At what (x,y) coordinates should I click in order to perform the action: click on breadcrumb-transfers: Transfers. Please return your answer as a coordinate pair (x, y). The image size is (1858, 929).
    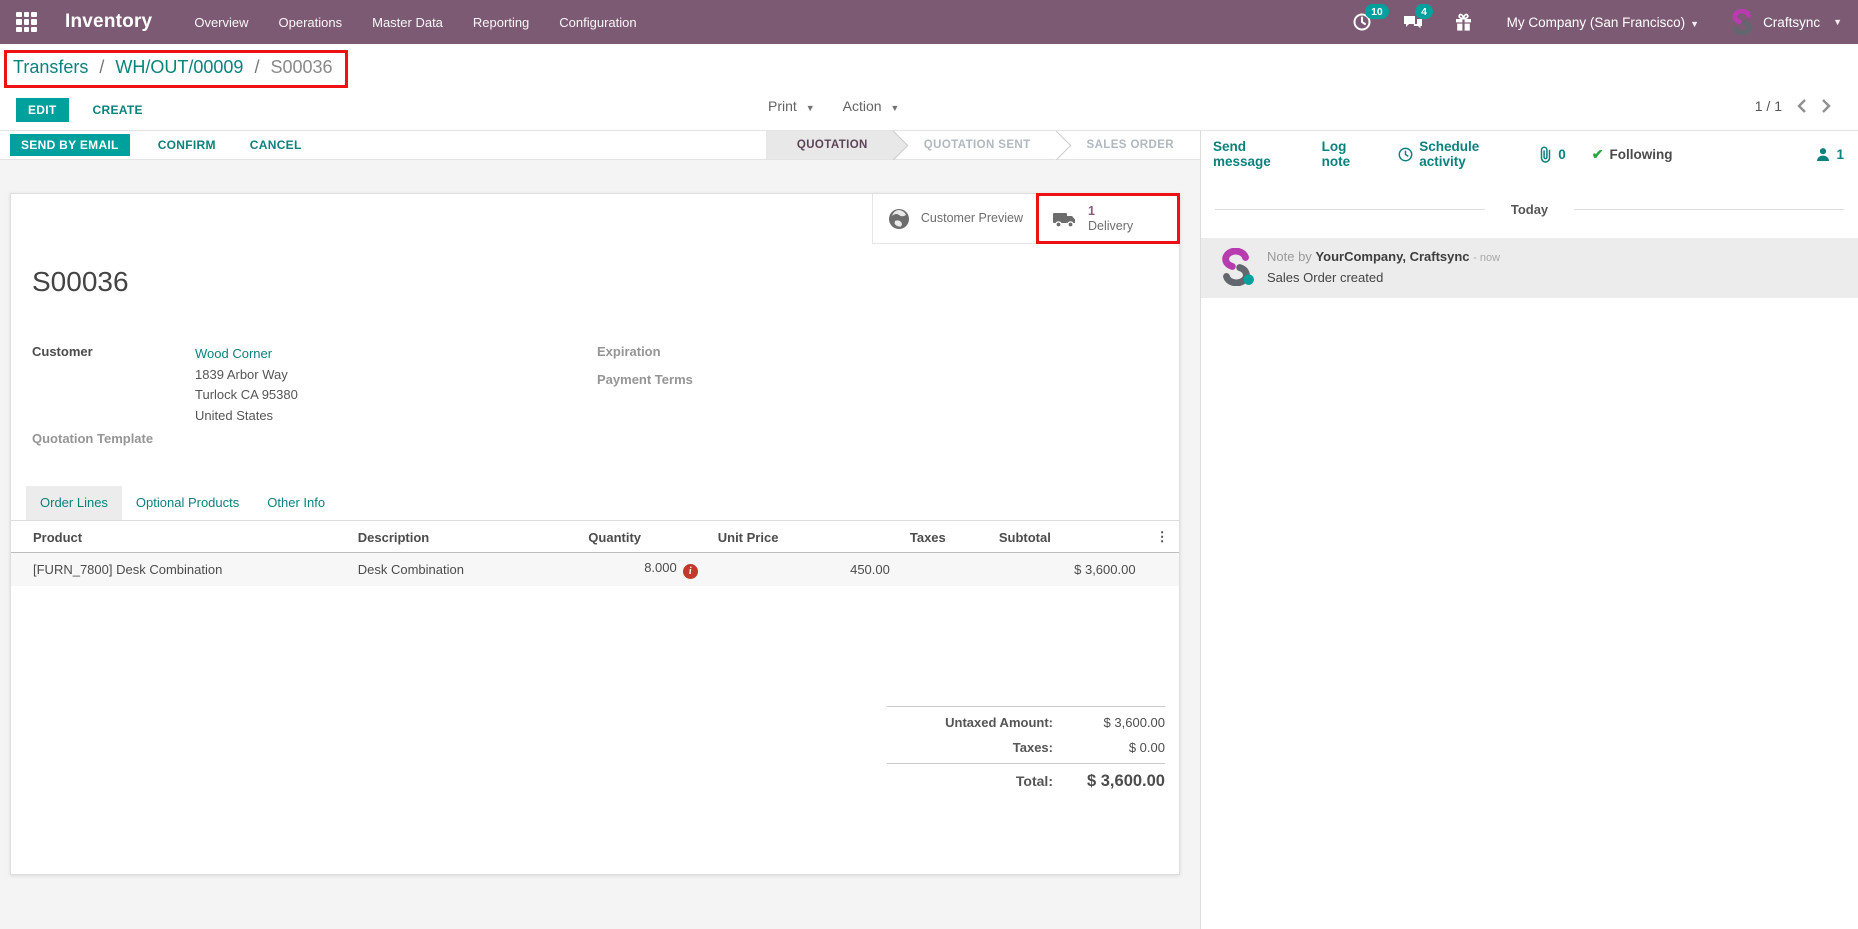
    Looking at the image, I should click on (51, 67).